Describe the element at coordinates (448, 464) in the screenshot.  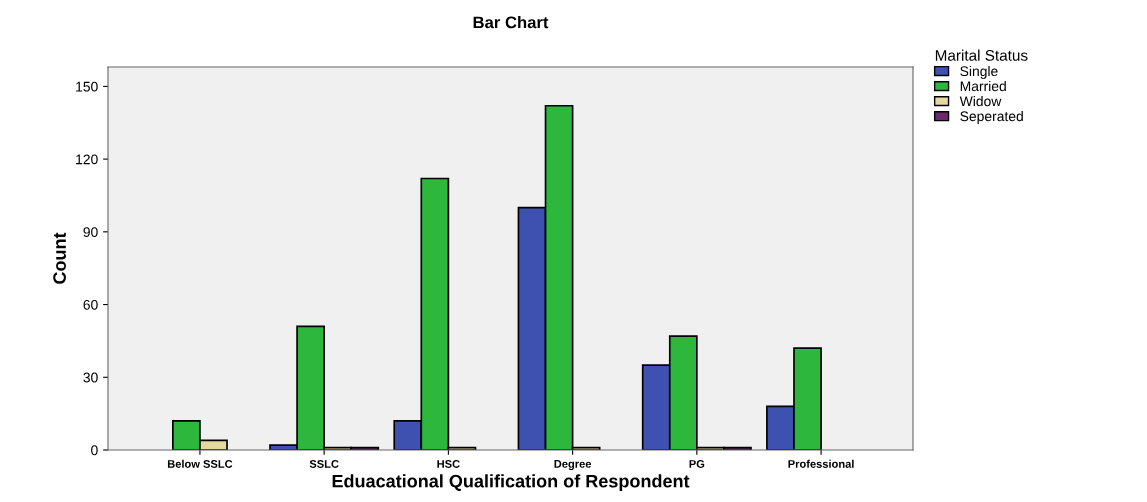
I see `x-tick-label: HSC` at that location.